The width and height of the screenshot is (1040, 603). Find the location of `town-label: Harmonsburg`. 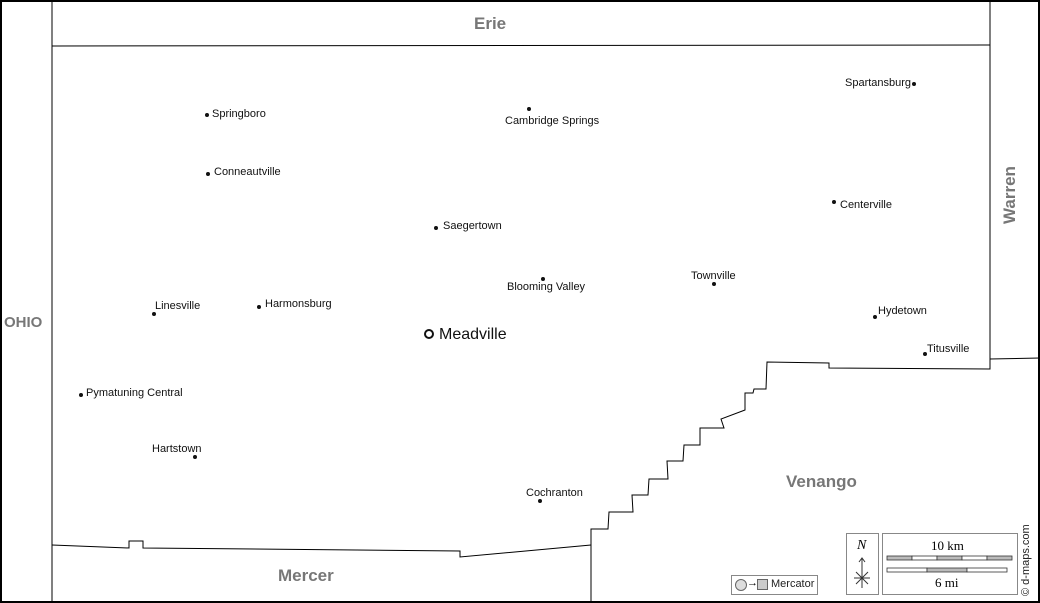

town-label: Harmonsburg is located at coordinates (298, 304).